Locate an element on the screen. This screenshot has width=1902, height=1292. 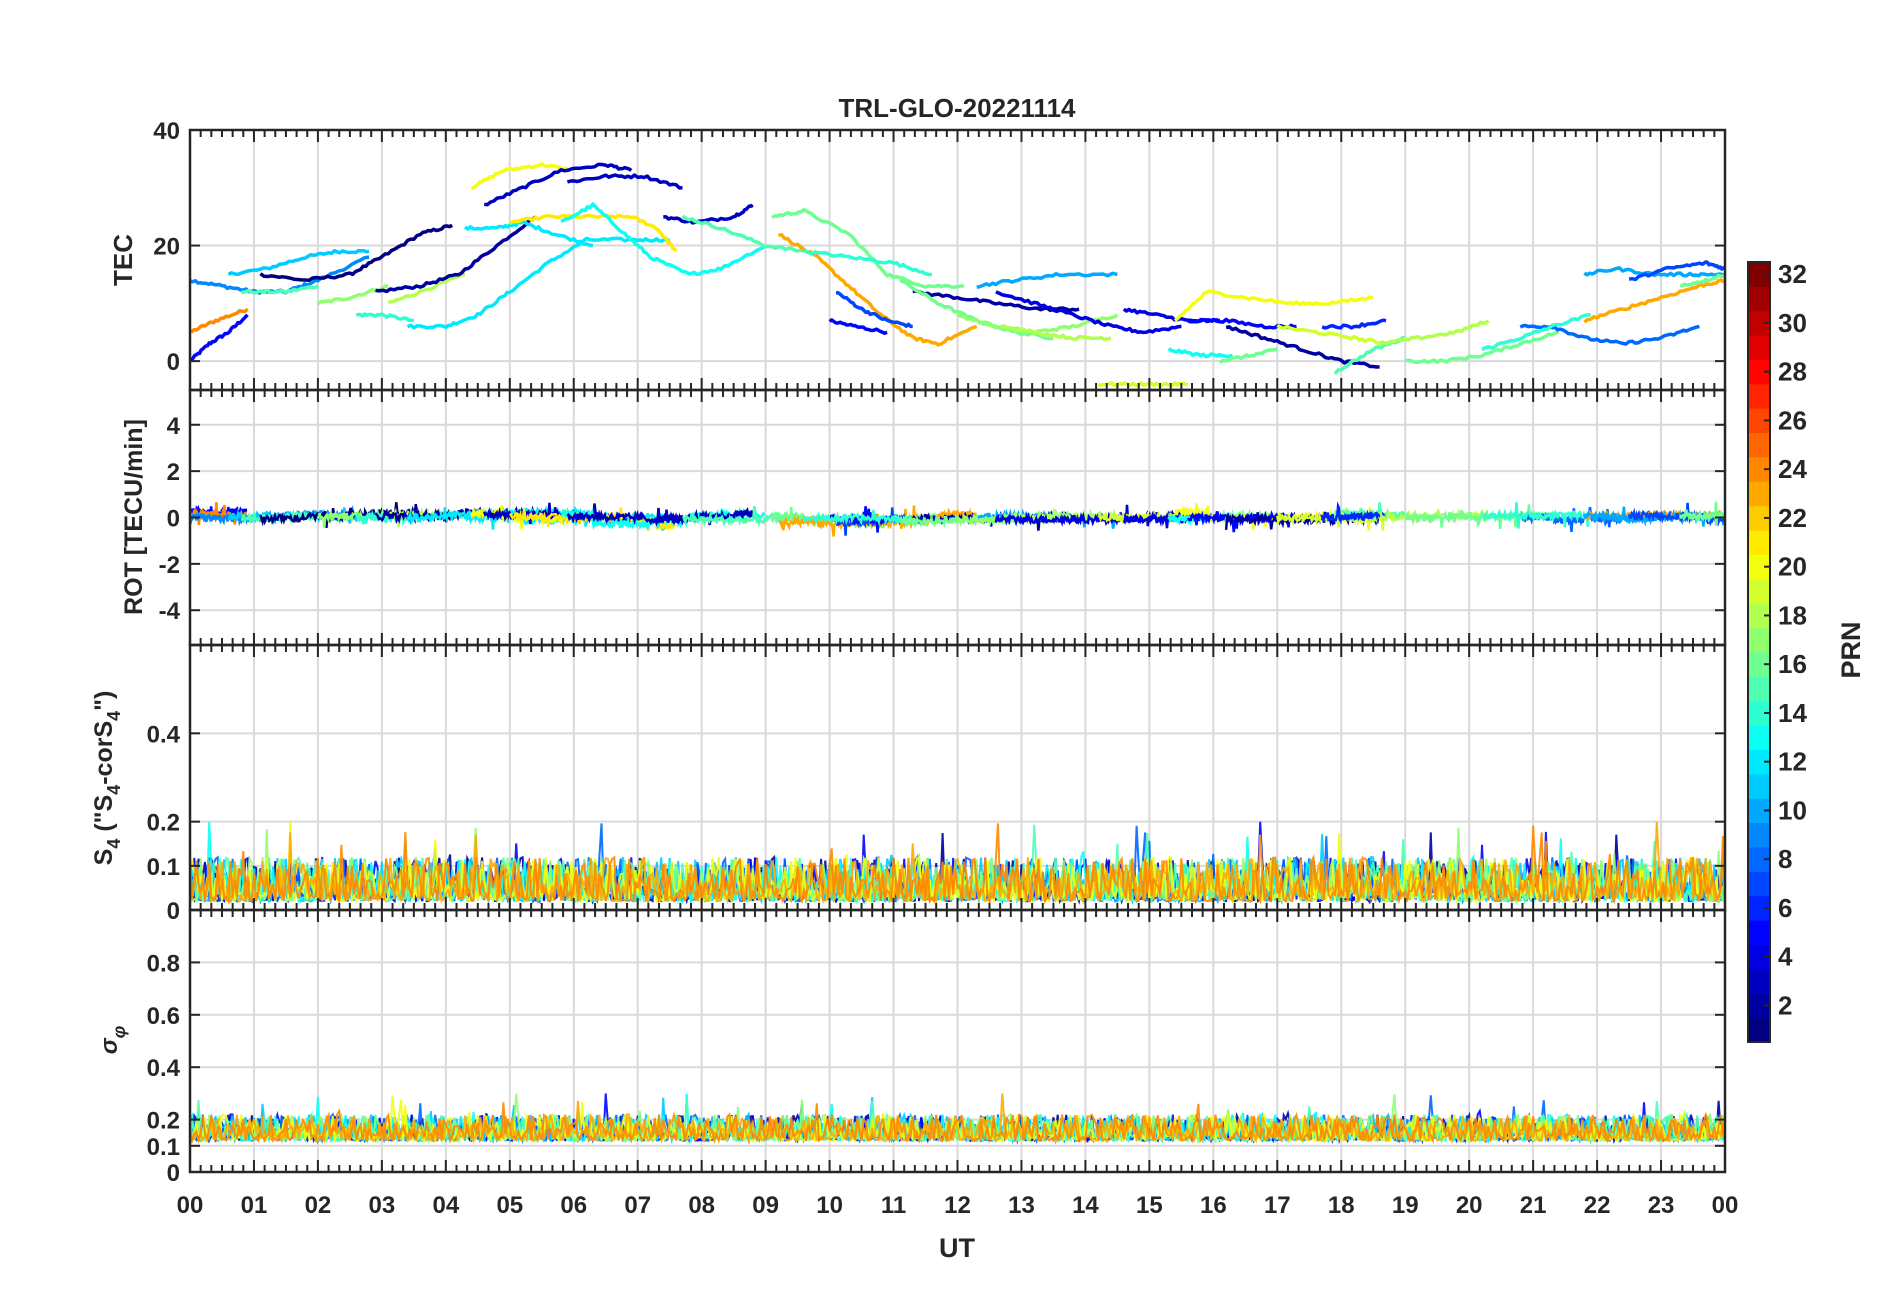
x-axis-label: UT is located at coordinates (957, 1248).